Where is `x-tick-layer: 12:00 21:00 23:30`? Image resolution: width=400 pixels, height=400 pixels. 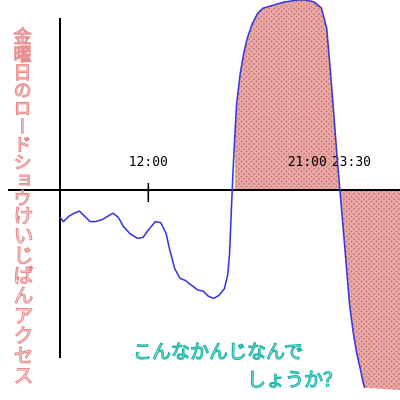
x-tick-layer: 12:00 21:00 23:30 is located at coordinates (250, 178).